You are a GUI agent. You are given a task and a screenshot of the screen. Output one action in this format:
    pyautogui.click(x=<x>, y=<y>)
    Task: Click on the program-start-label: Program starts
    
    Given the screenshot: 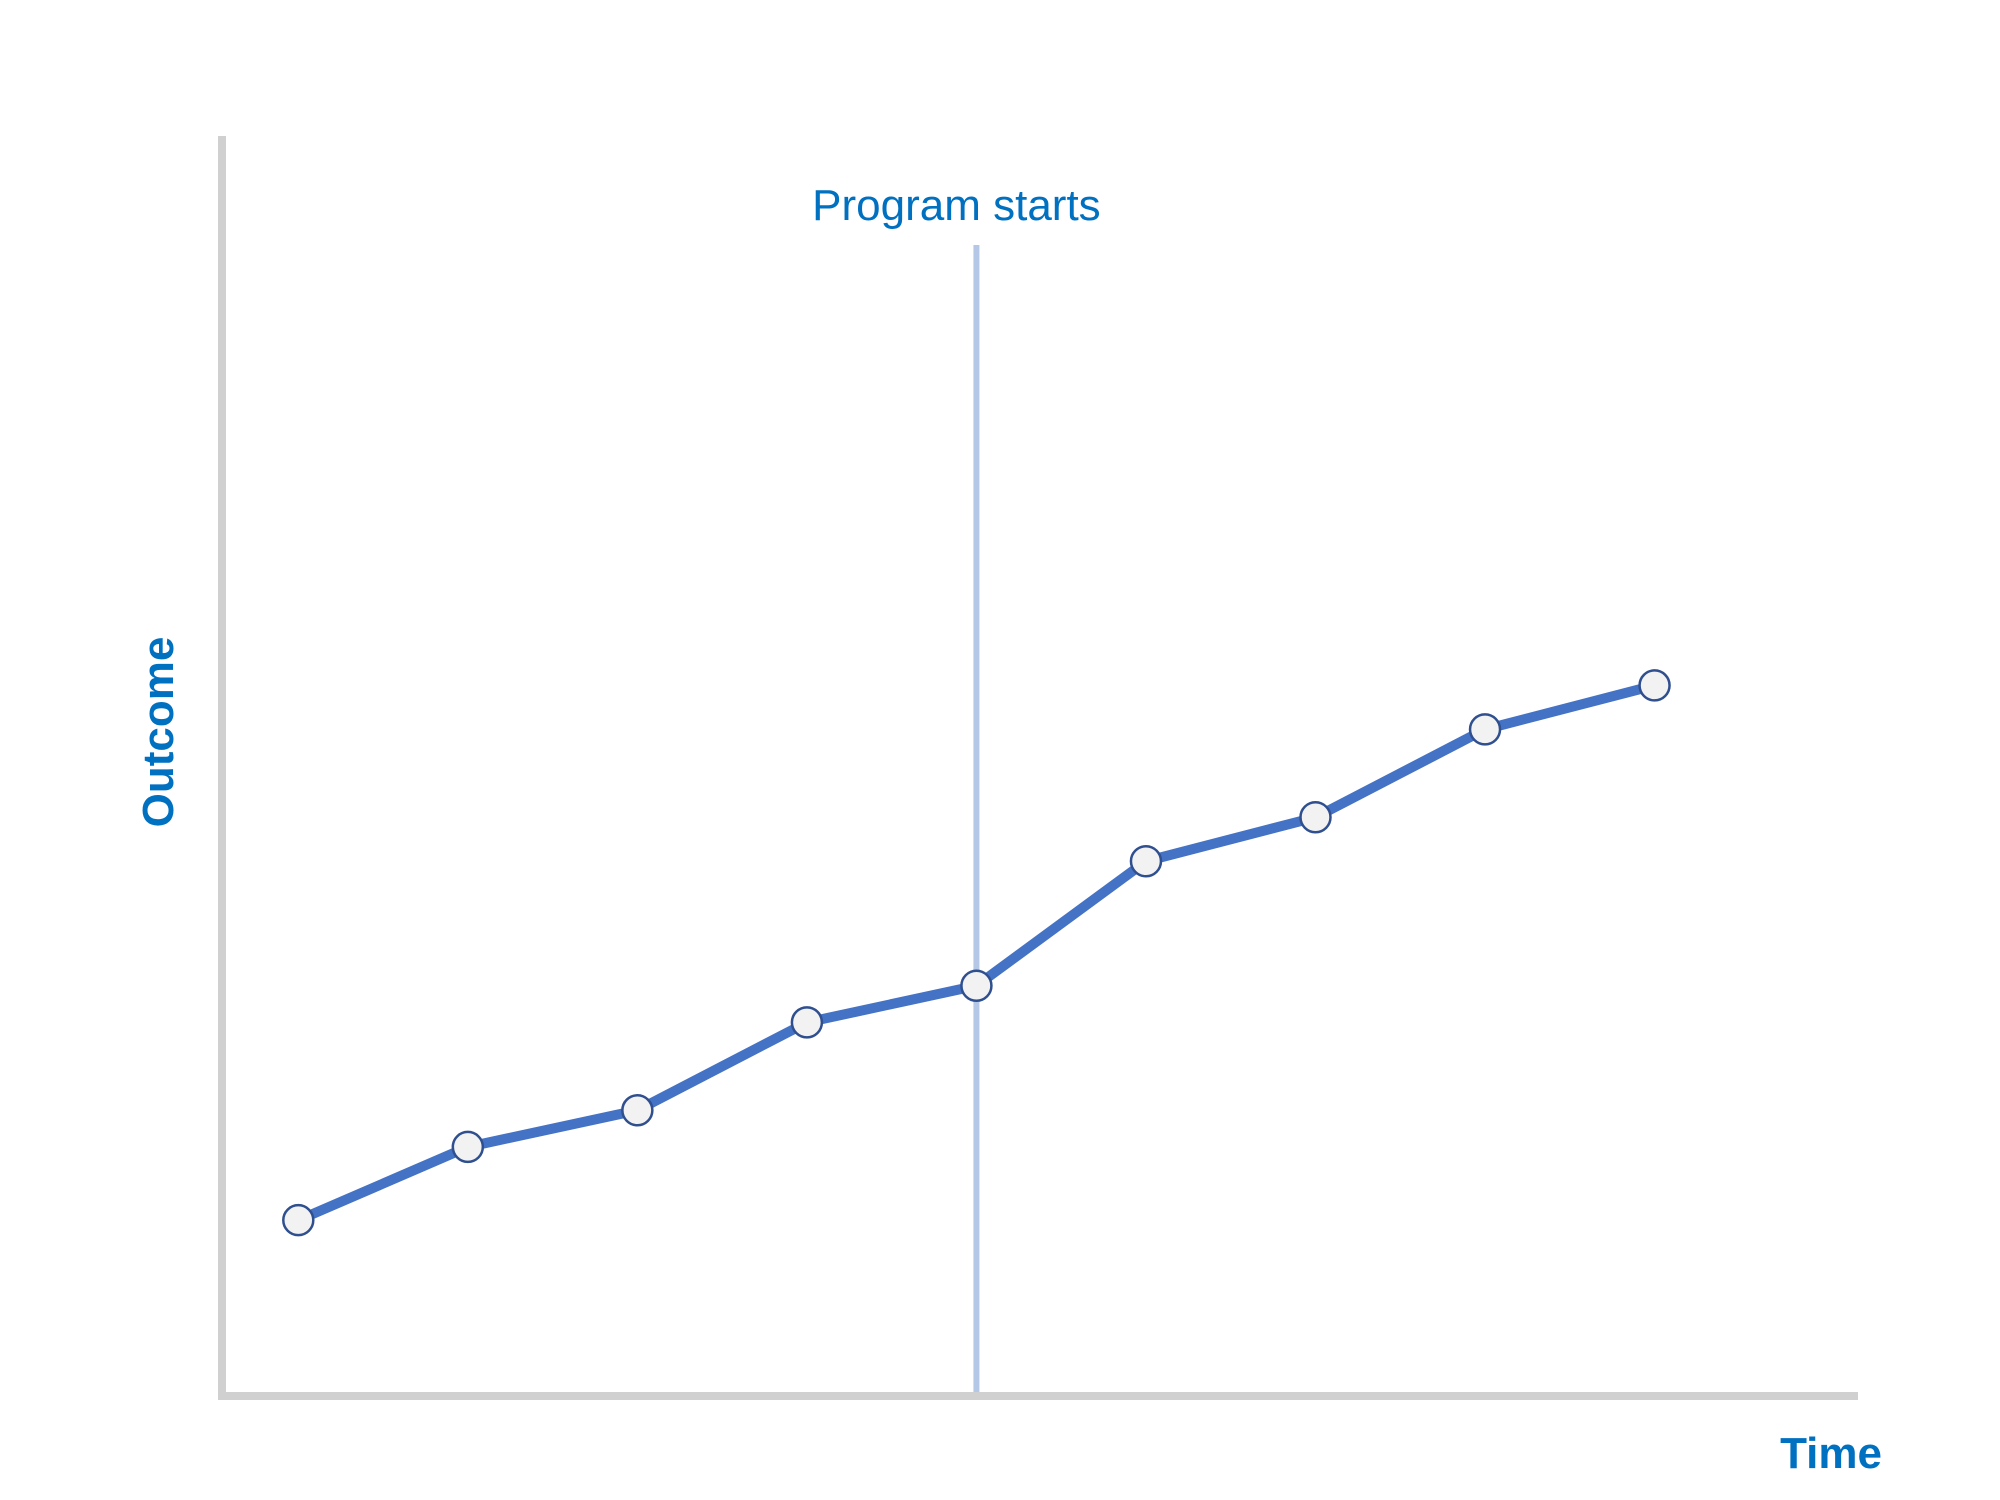 What is the action you would take?
    pyautogui.click(x=956, y=205)
    